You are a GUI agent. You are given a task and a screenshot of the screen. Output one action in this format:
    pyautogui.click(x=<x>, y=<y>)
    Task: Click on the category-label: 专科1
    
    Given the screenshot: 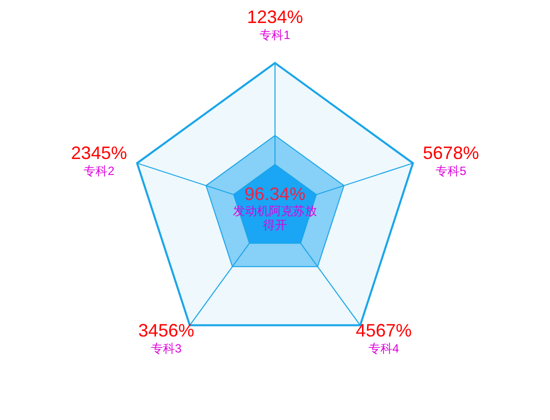 What is the action you would take?
    pyautogui.click(x=275, y=35)
    